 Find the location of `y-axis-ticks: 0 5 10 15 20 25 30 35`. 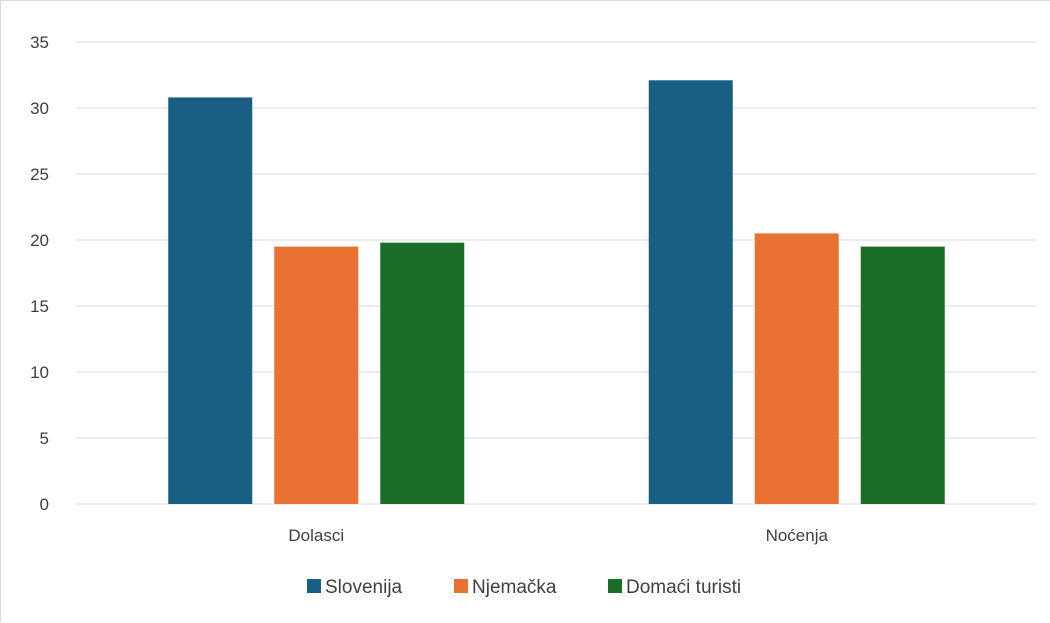

y-axis-ticks: 0 5 10 15 20 25 30 35 is located at coordinates (39, 273).